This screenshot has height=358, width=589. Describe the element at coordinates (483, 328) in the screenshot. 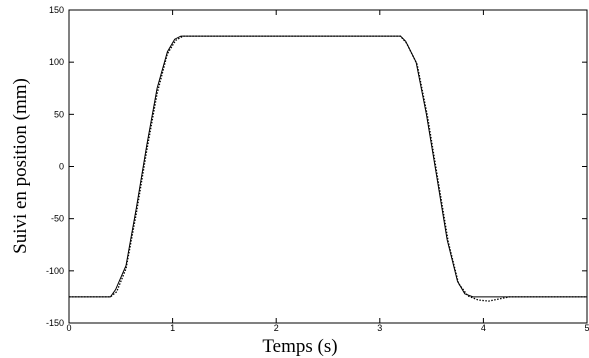

I see `x-tick-label: 4` at that location.